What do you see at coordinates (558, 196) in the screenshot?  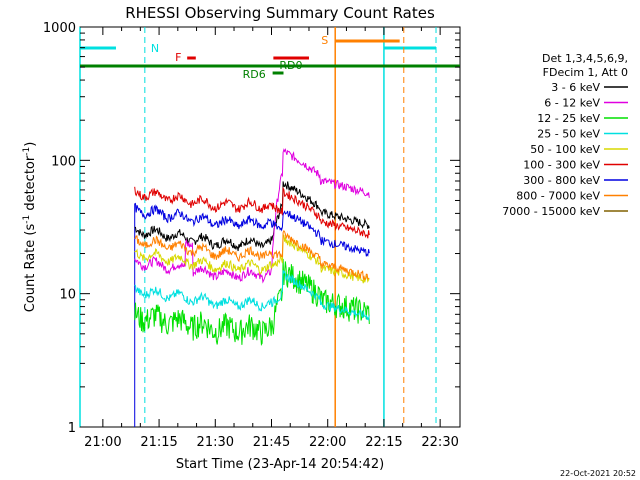 I see `legend-entry-label: 800 - 7000 keV` at bounding box center [558, 196].